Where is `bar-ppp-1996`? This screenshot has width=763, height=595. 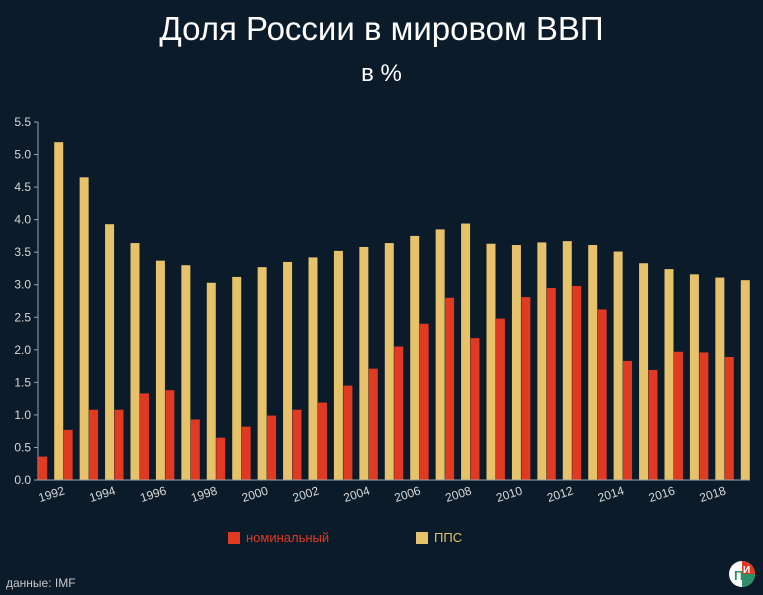
bar-ppp-1996 is located at coordinates (160, 370).